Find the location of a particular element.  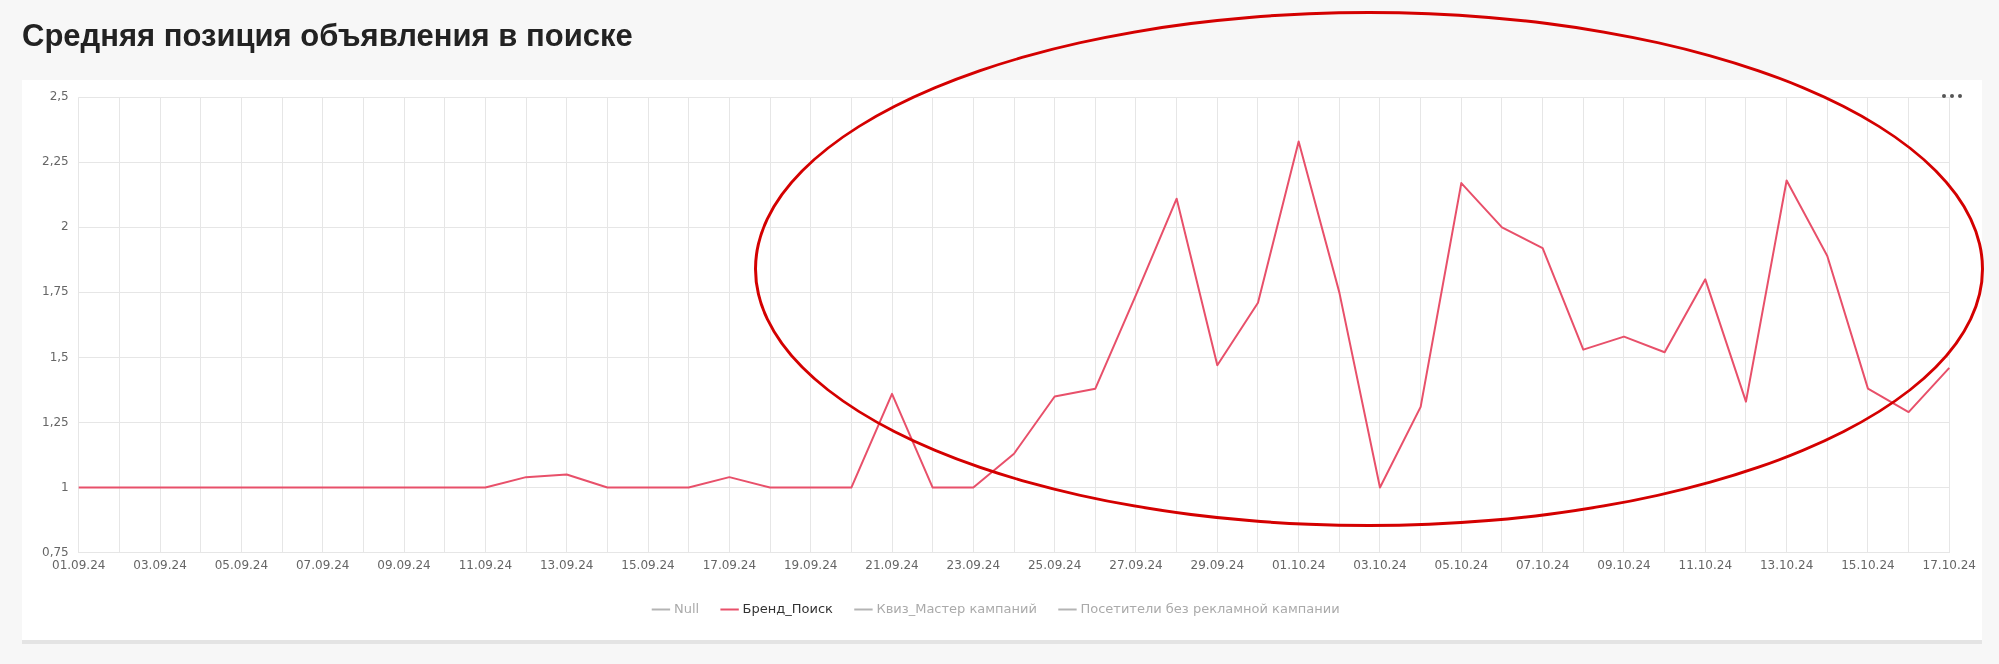

x-tick-label: 09.10.24 is located at coordinates (1624, 564).